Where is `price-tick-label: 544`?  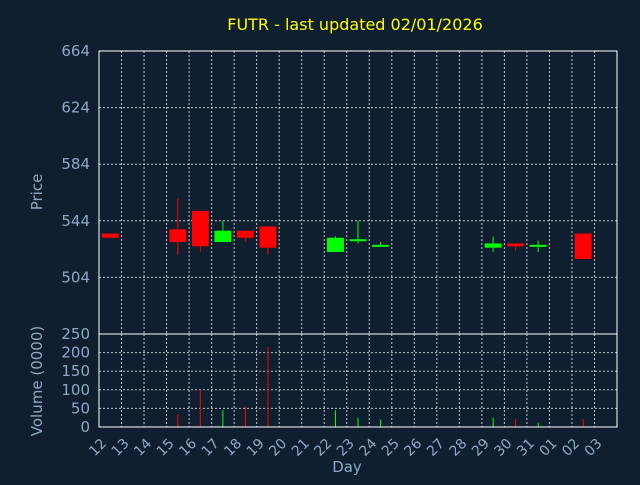
price-tick-label: 544 is located at coordinates (75, 221).